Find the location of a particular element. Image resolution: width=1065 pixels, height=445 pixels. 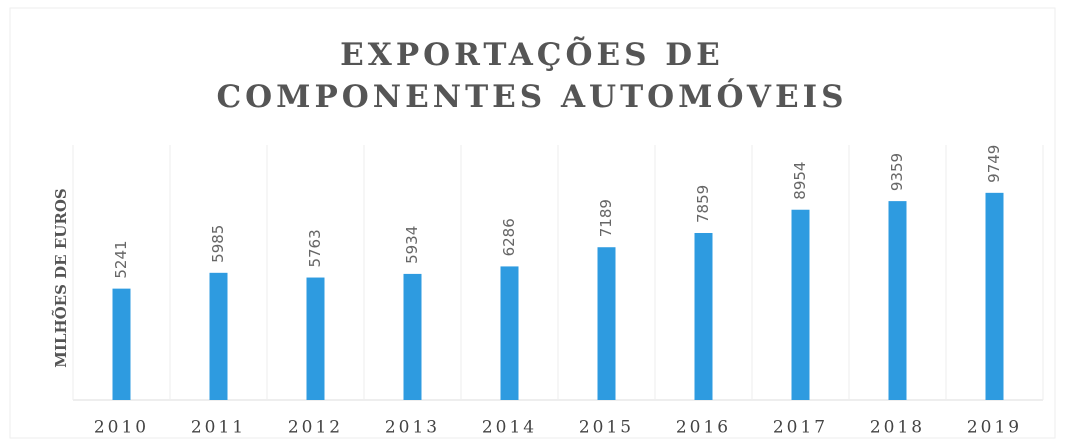

x-tick-label: 2012 is located at coordinates (315, 428).